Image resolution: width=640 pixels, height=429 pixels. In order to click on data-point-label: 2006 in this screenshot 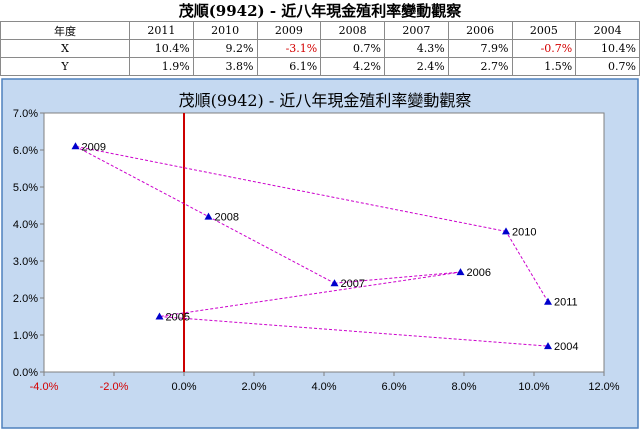, I will do `click(479, 273)`.